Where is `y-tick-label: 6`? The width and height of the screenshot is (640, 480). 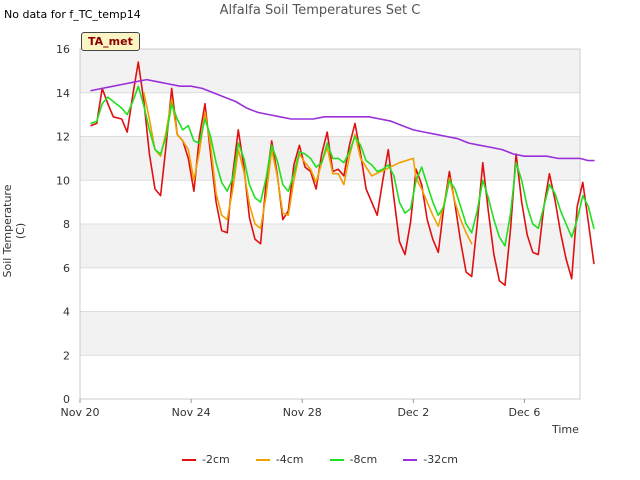
y-tick-label: 6 is located at coordinates (66, 268).